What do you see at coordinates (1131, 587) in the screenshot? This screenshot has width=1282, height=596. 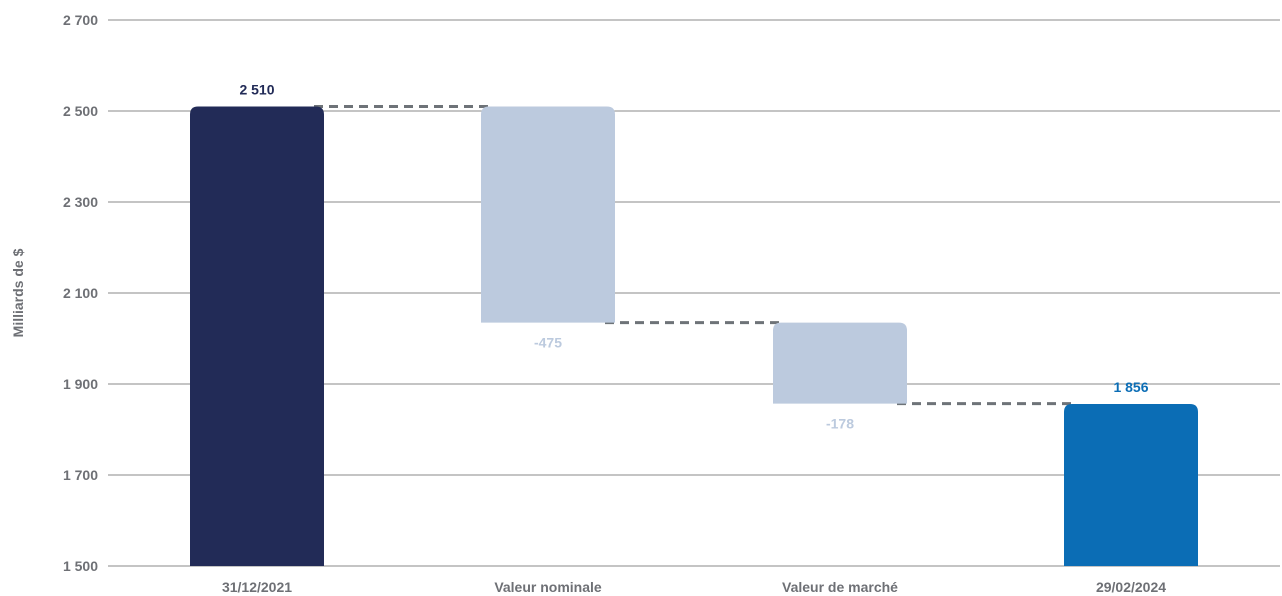 I see `category-label: 29/02/2024` at bounding box center [1131, 587].